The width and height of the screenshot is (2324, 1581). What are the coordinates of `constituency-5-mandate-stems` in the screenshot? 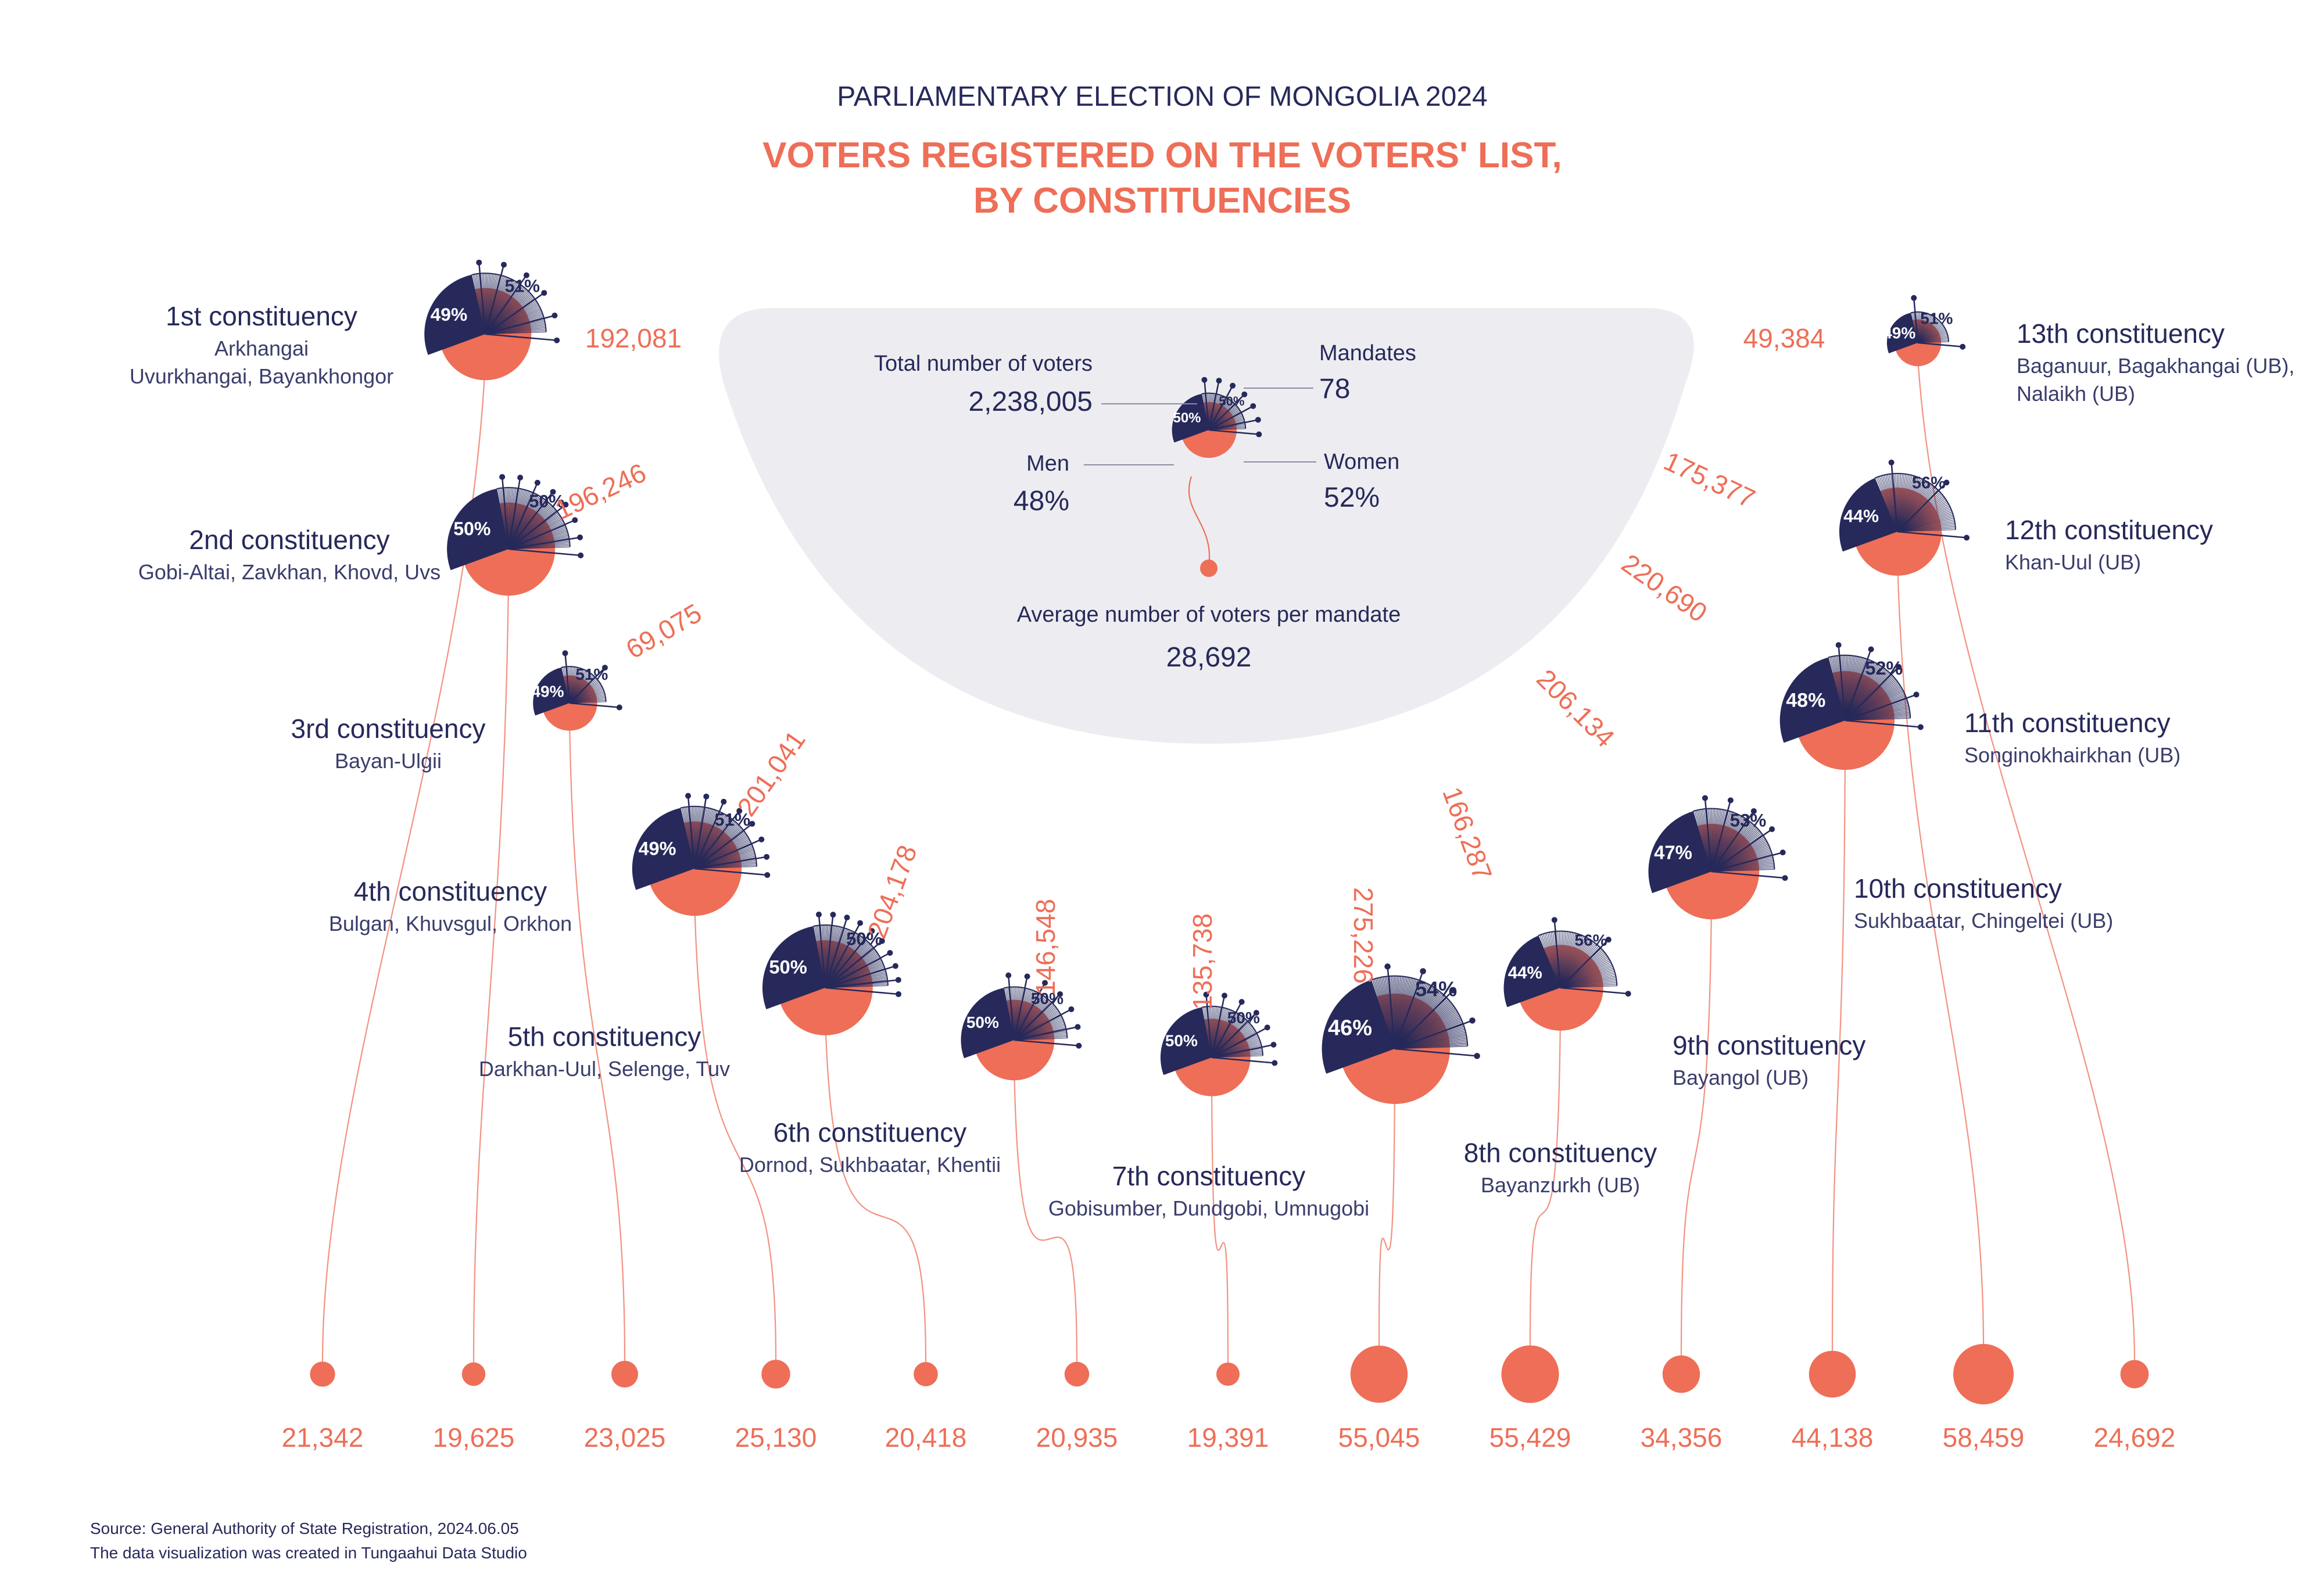 It's located at (858, 954).